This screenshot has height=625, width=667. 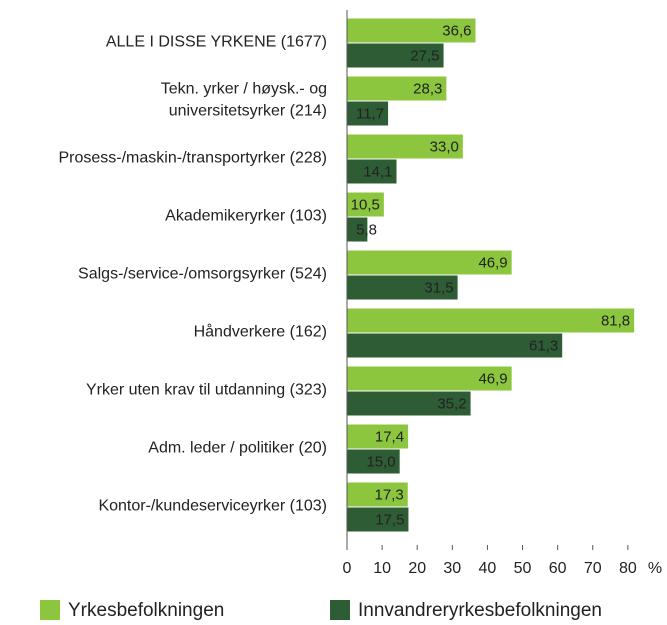 I want to click on x-tick-label: 70, so click(x=593, y=568).